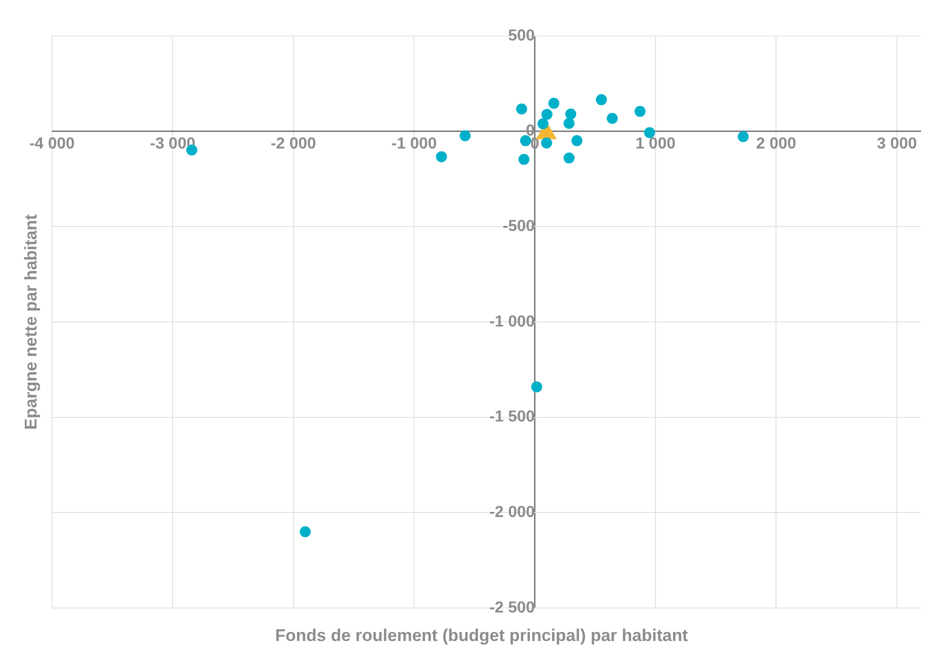 The image size is (933, 647). What do you see at coordinates (518, 227) in the screenshot?
I see `y-tick-label: -500` at bounding box center [518, 227].